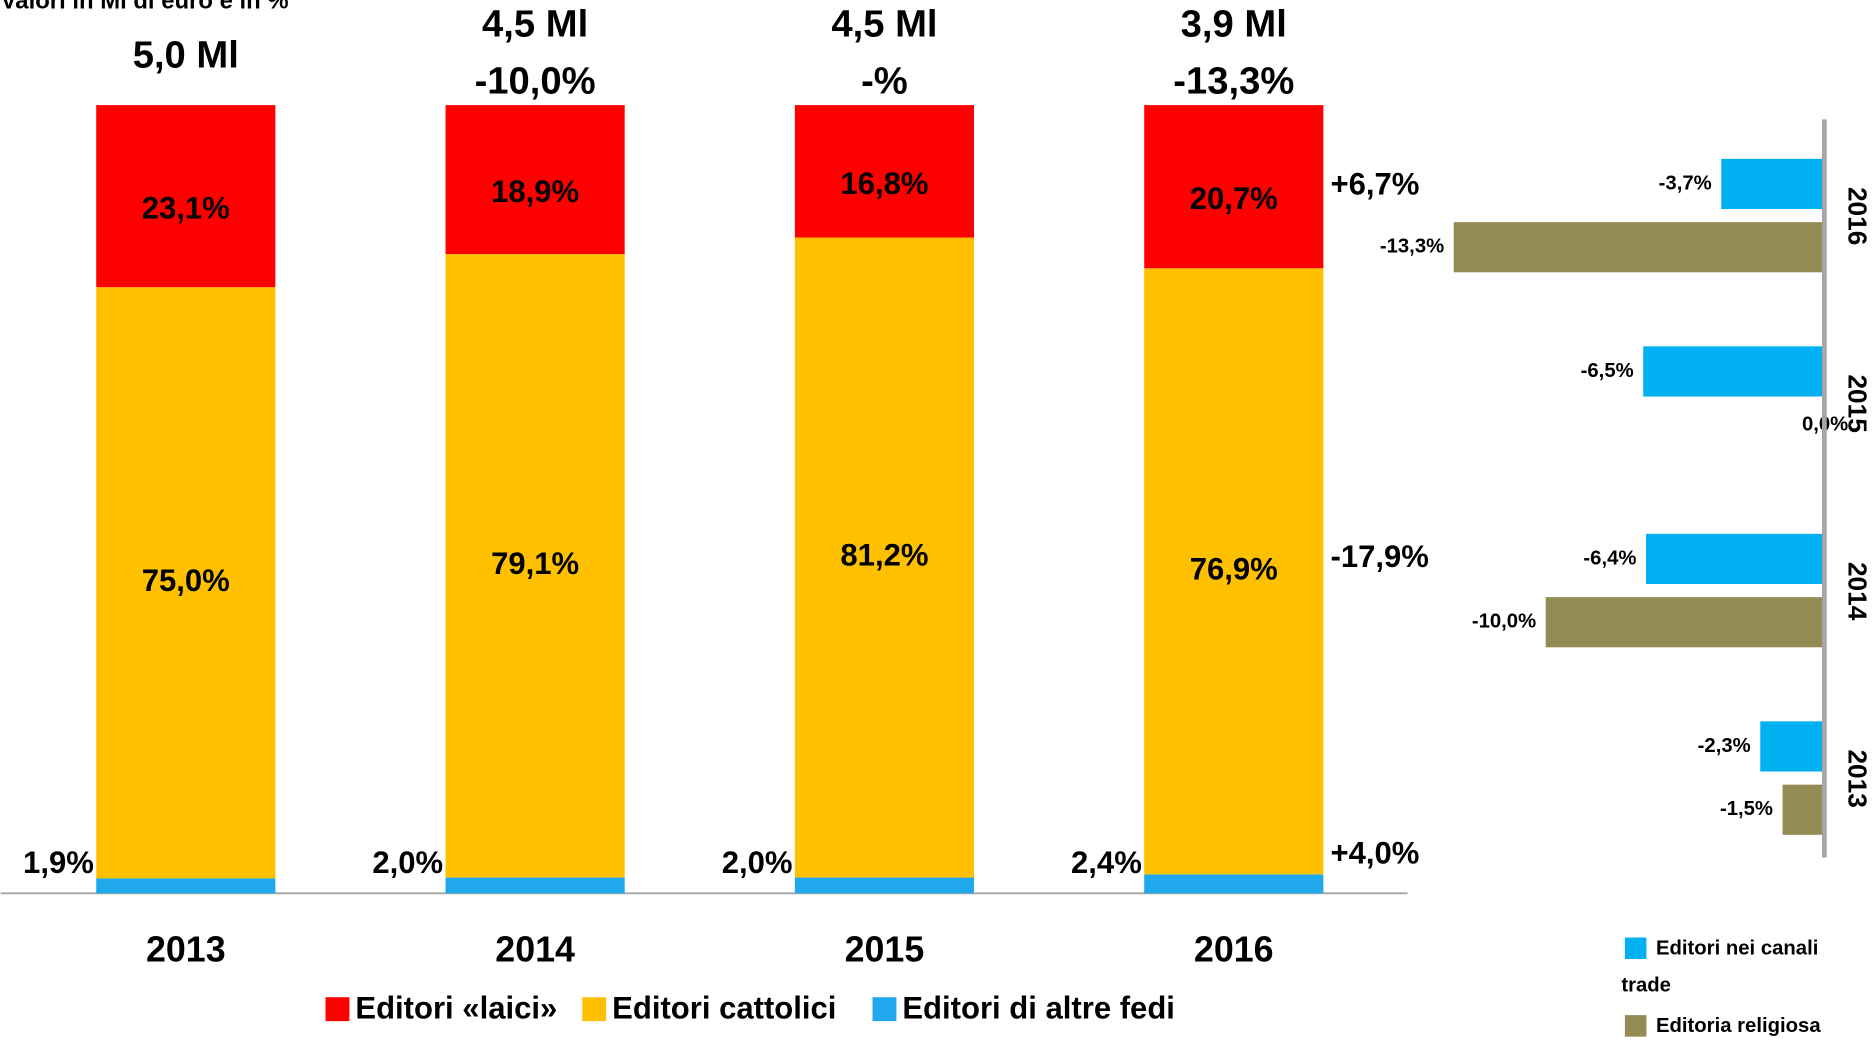  I want to click on data-label: 81,2%, so click(884, 555).